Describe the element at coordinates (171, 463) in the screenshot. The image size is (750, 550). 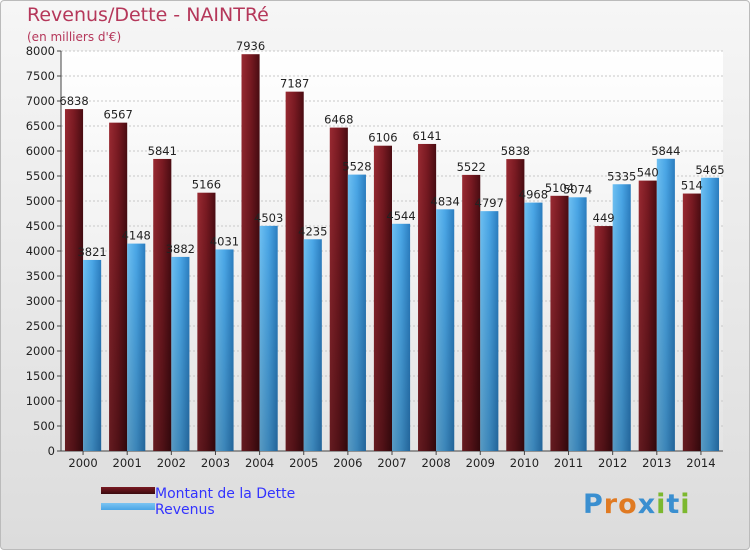
I see `x-tick-label: 2002` at that location.